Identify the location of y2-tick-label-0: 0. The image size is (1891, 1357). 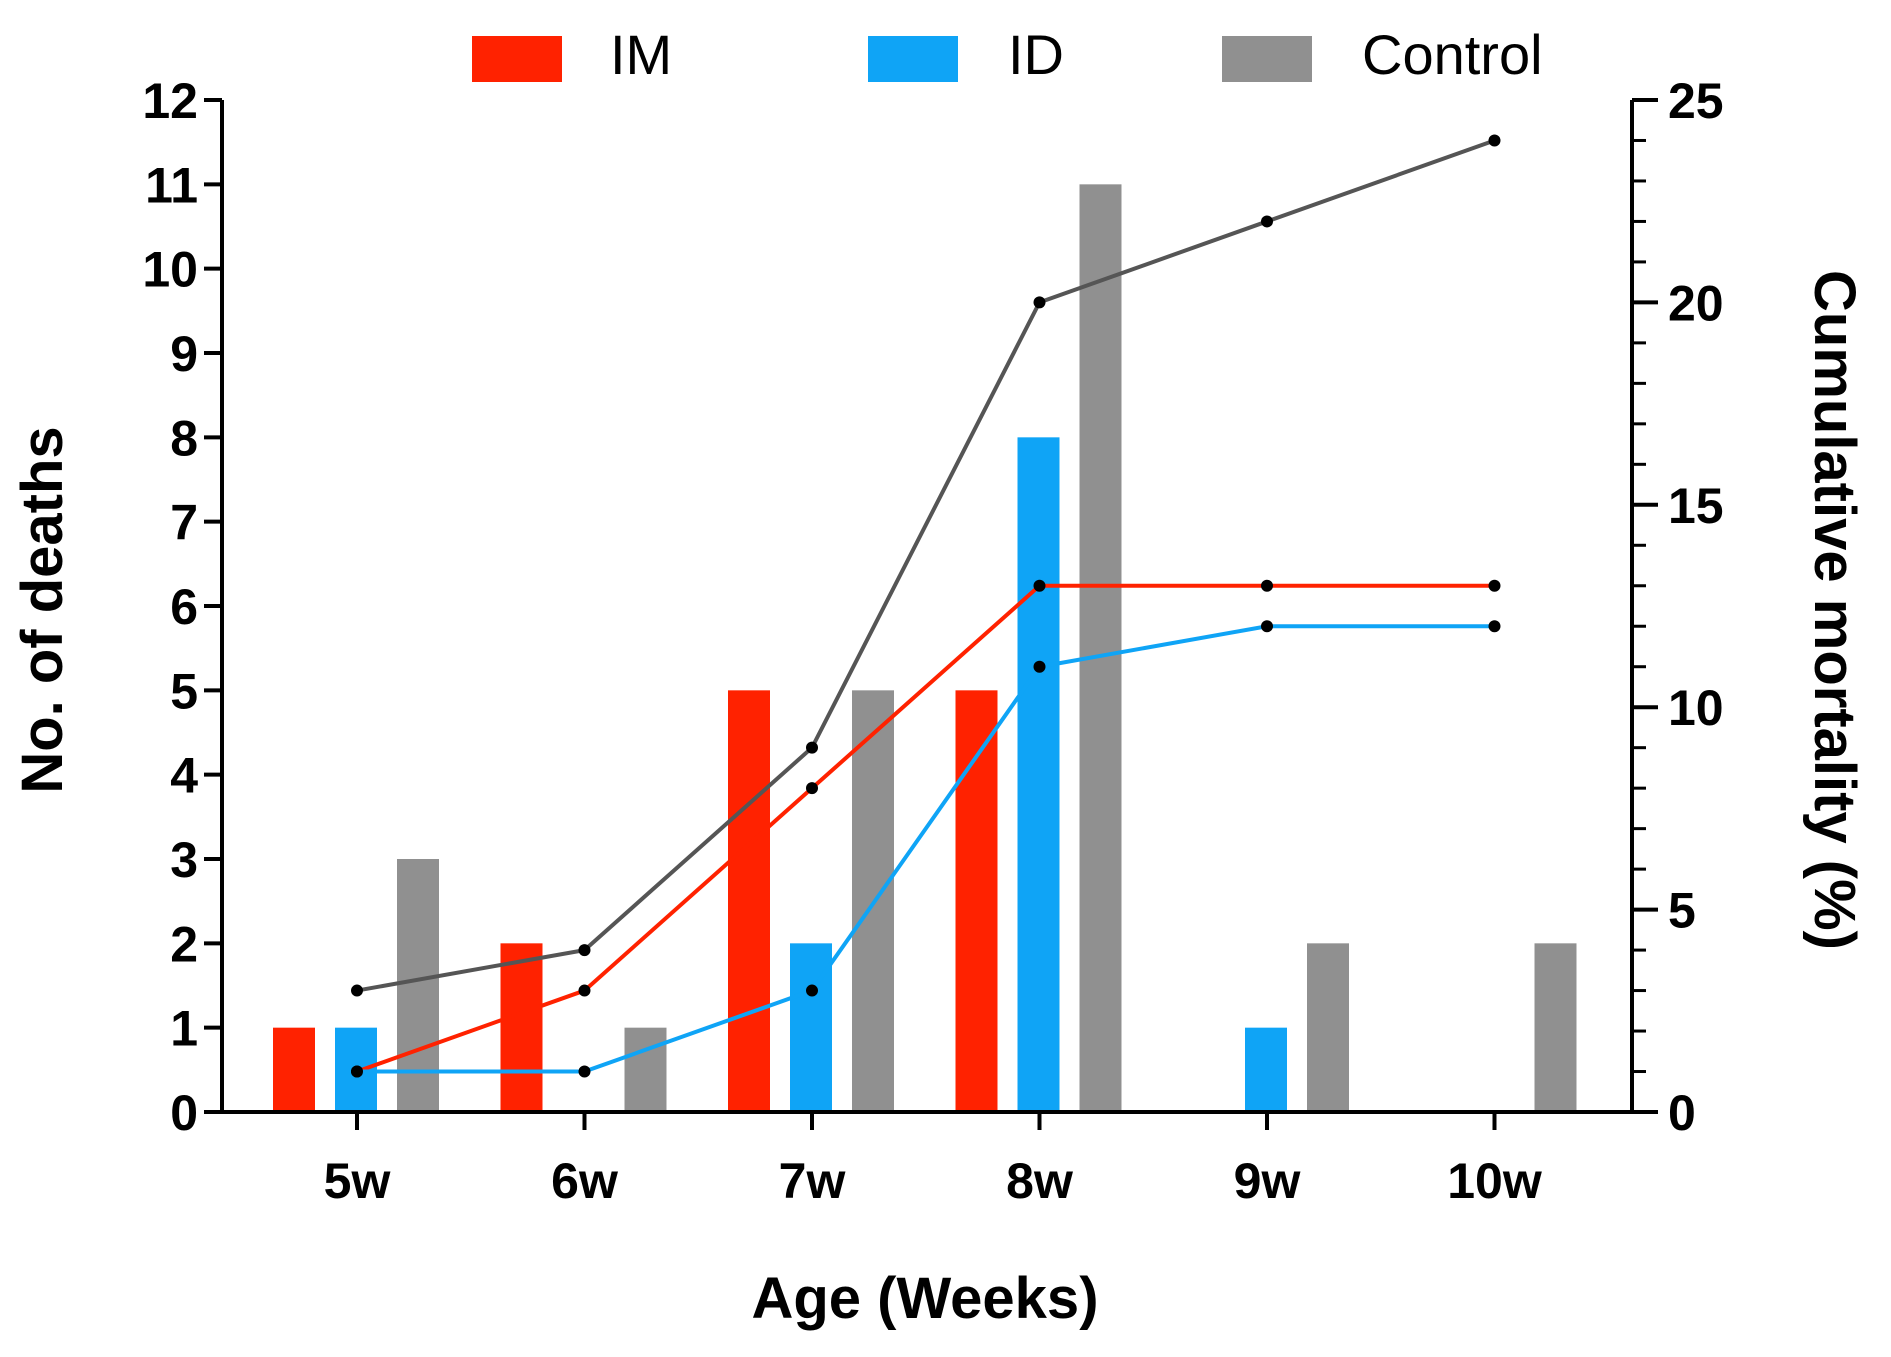
(1682, 1113).